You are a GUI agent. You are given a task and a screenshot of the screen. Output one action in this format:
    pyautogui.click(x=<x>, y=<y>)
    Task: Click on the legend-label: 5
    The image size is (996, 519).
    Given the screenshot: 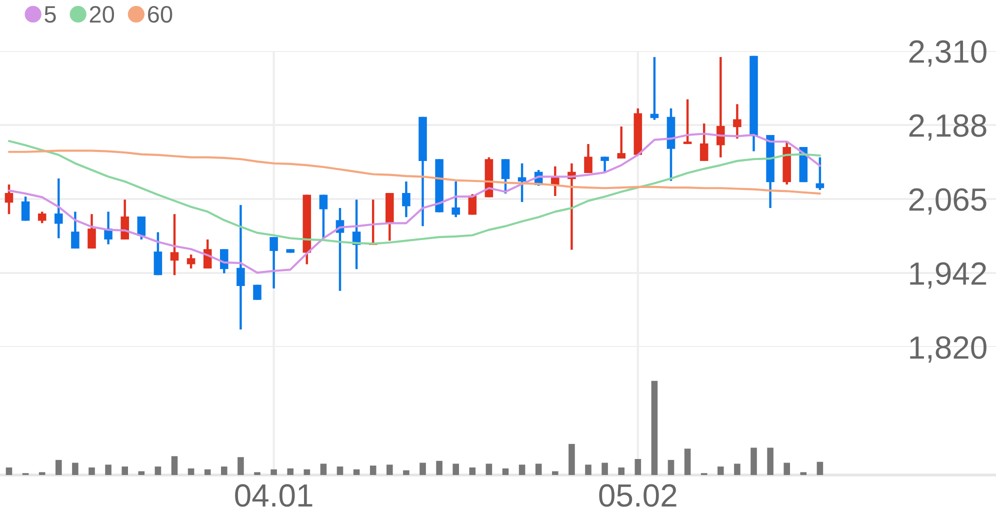 What is the action you would take?
    pyautogui.click(x=50, y=14)
    